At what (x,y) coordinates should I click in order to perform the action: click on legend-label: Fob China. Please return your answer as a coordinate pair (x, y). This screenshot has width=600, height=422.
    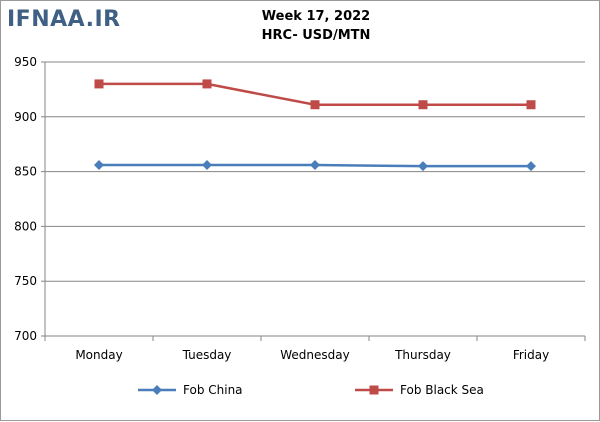
    Looking at the image, I should click on (213, 390).